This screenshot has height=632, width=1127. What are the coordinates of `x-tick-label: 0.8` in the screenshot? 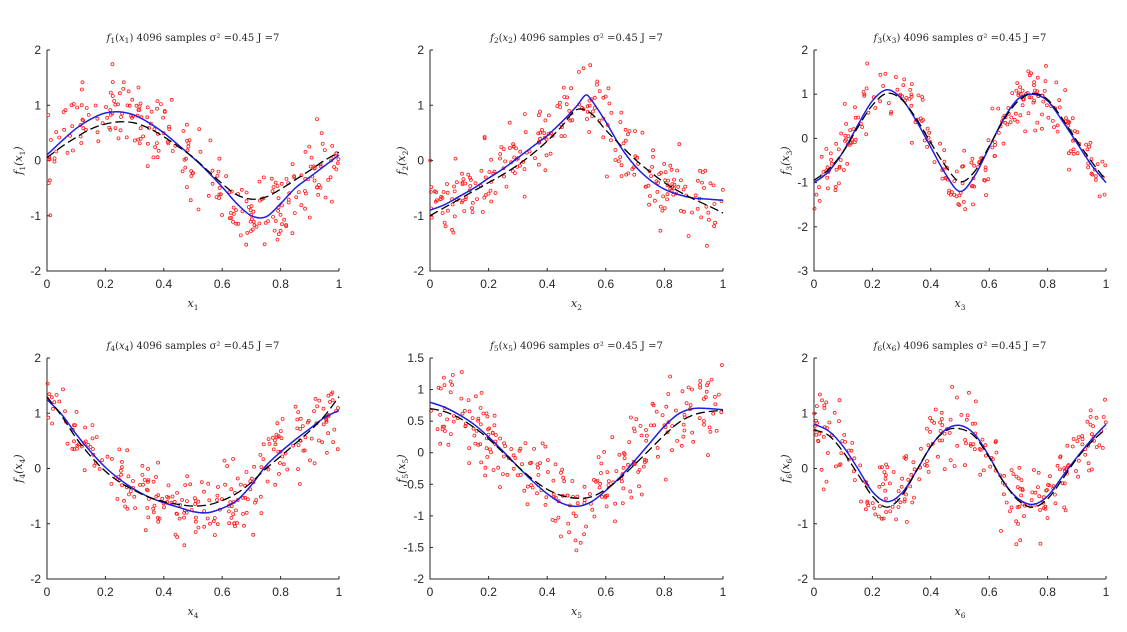 It's located at (280, 592).